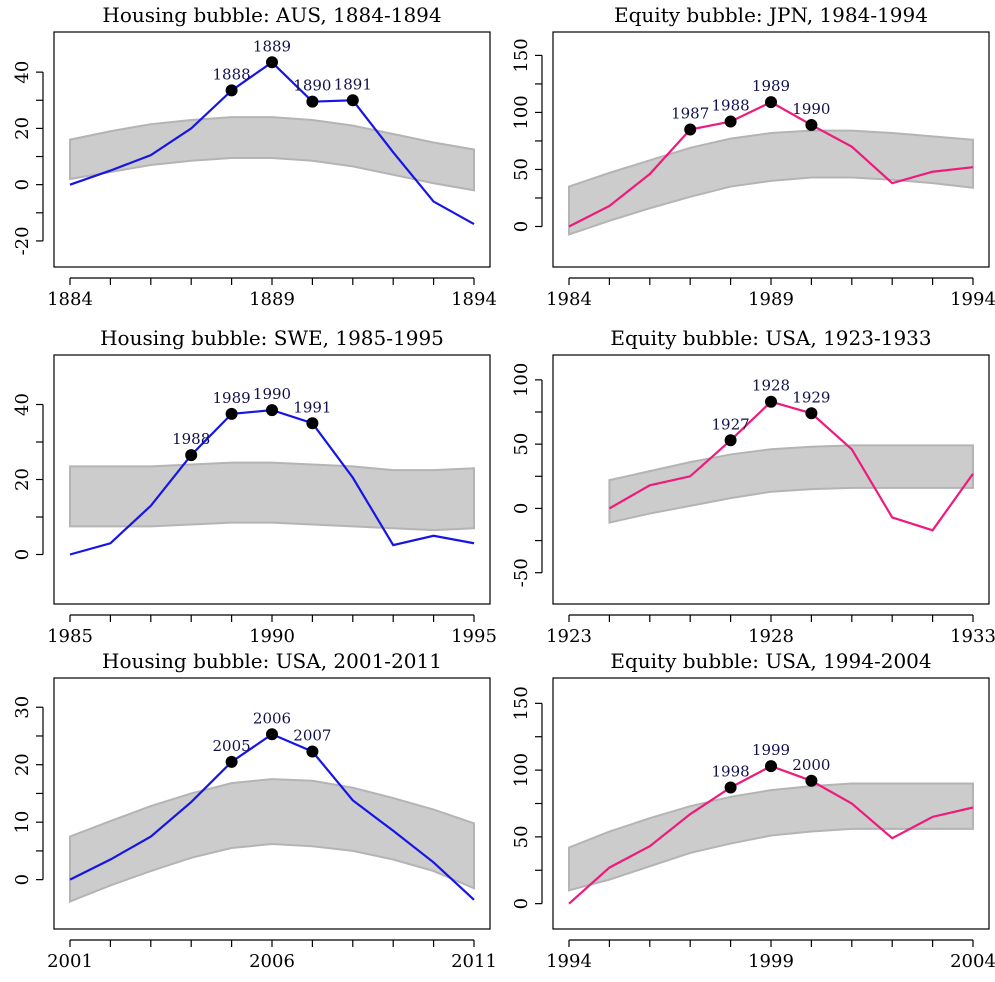  What do you see at coordinates (272, 299) in the screenshot?
I see `x-tick-label: 1889` at bounding box center [272, 299].